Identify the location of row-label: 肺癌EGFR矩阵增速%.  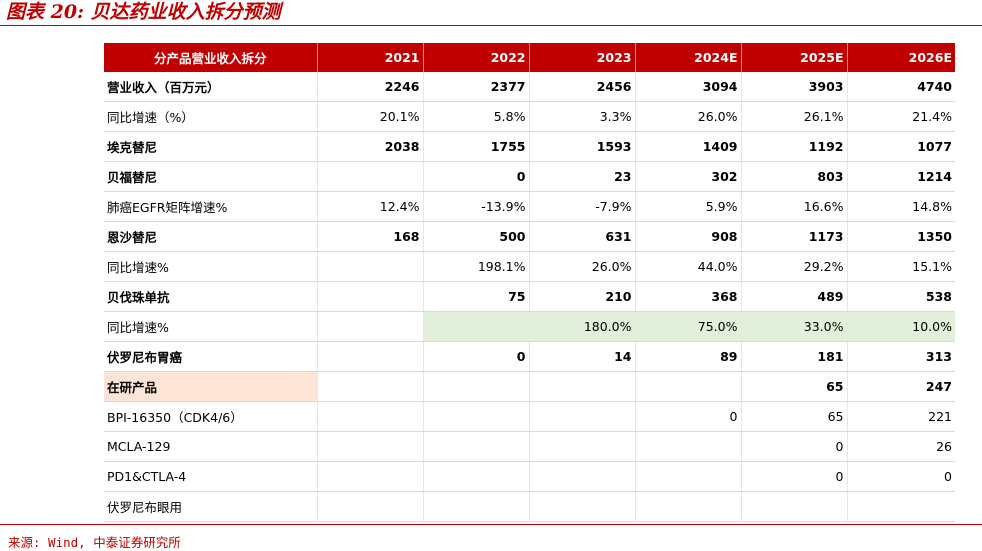
(210, 206).